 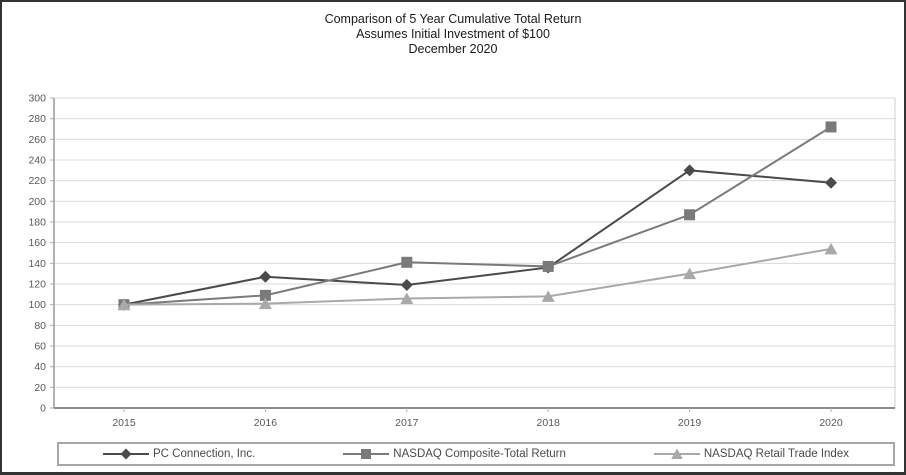 I want to click on y-tick-label: 40, so click(x=40, y=367).